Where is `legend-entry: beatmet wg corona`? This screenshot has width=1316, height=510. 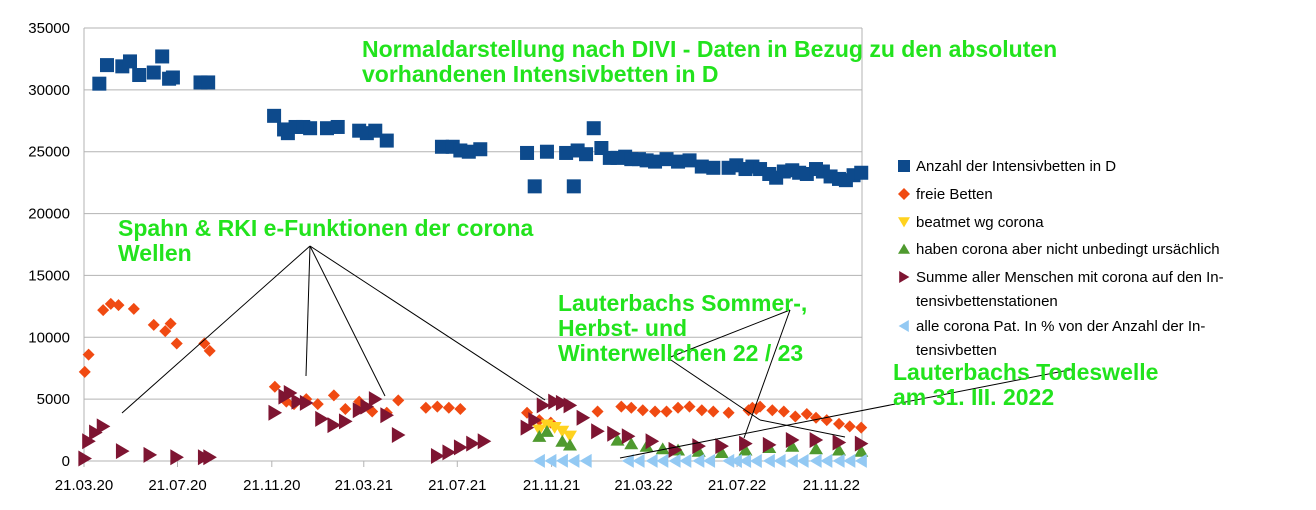
legend-entry: beatmet wg corona is located at coordinates (971, 222).